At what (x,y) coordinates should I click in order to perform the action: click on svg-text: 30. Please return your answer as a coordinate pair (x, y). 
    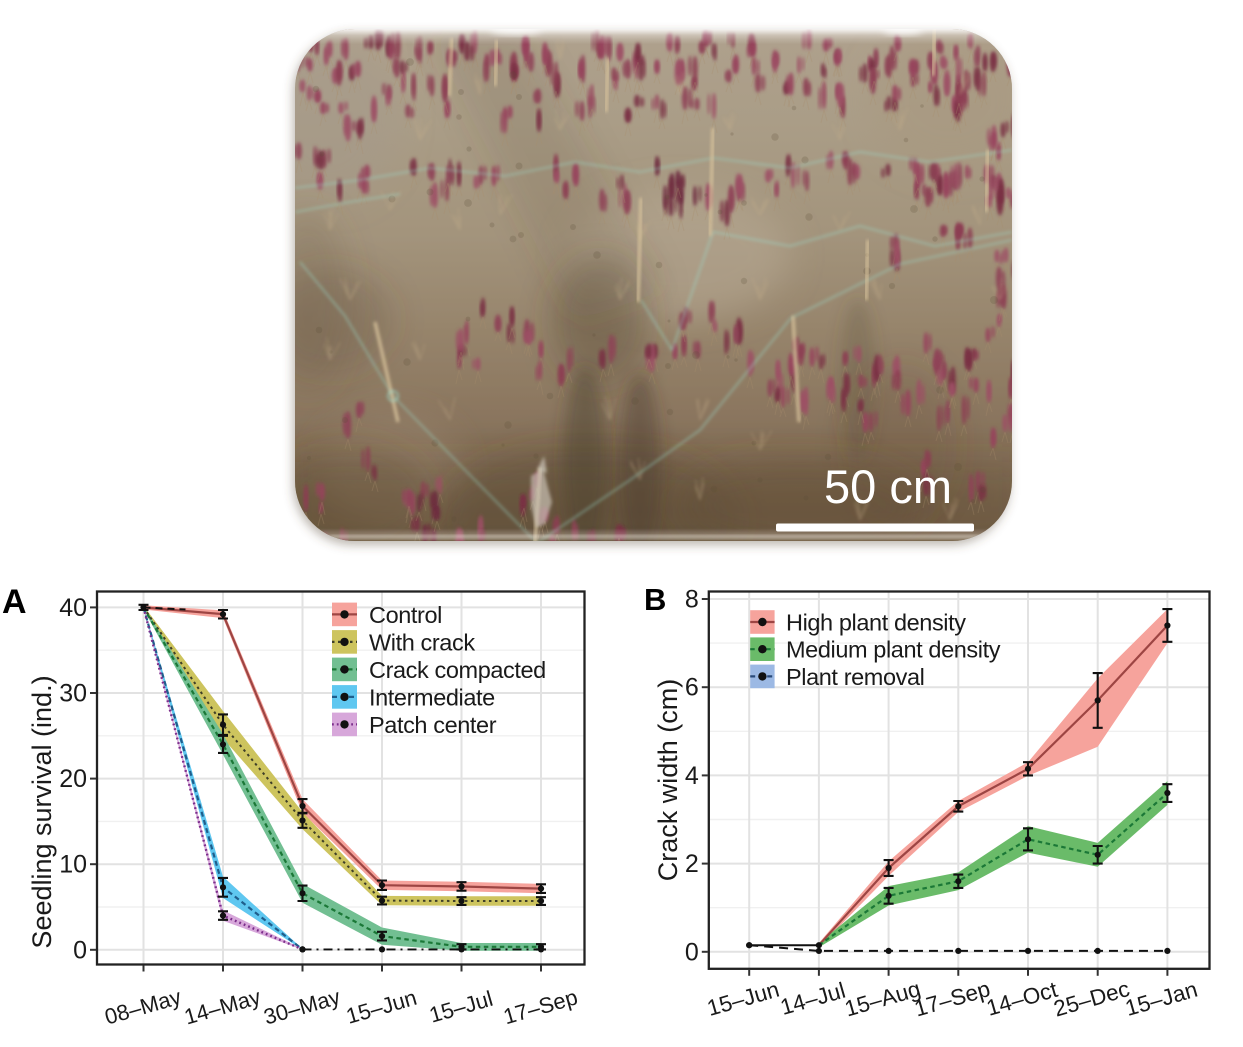
    Looking at the image, I should click on (73, 694).